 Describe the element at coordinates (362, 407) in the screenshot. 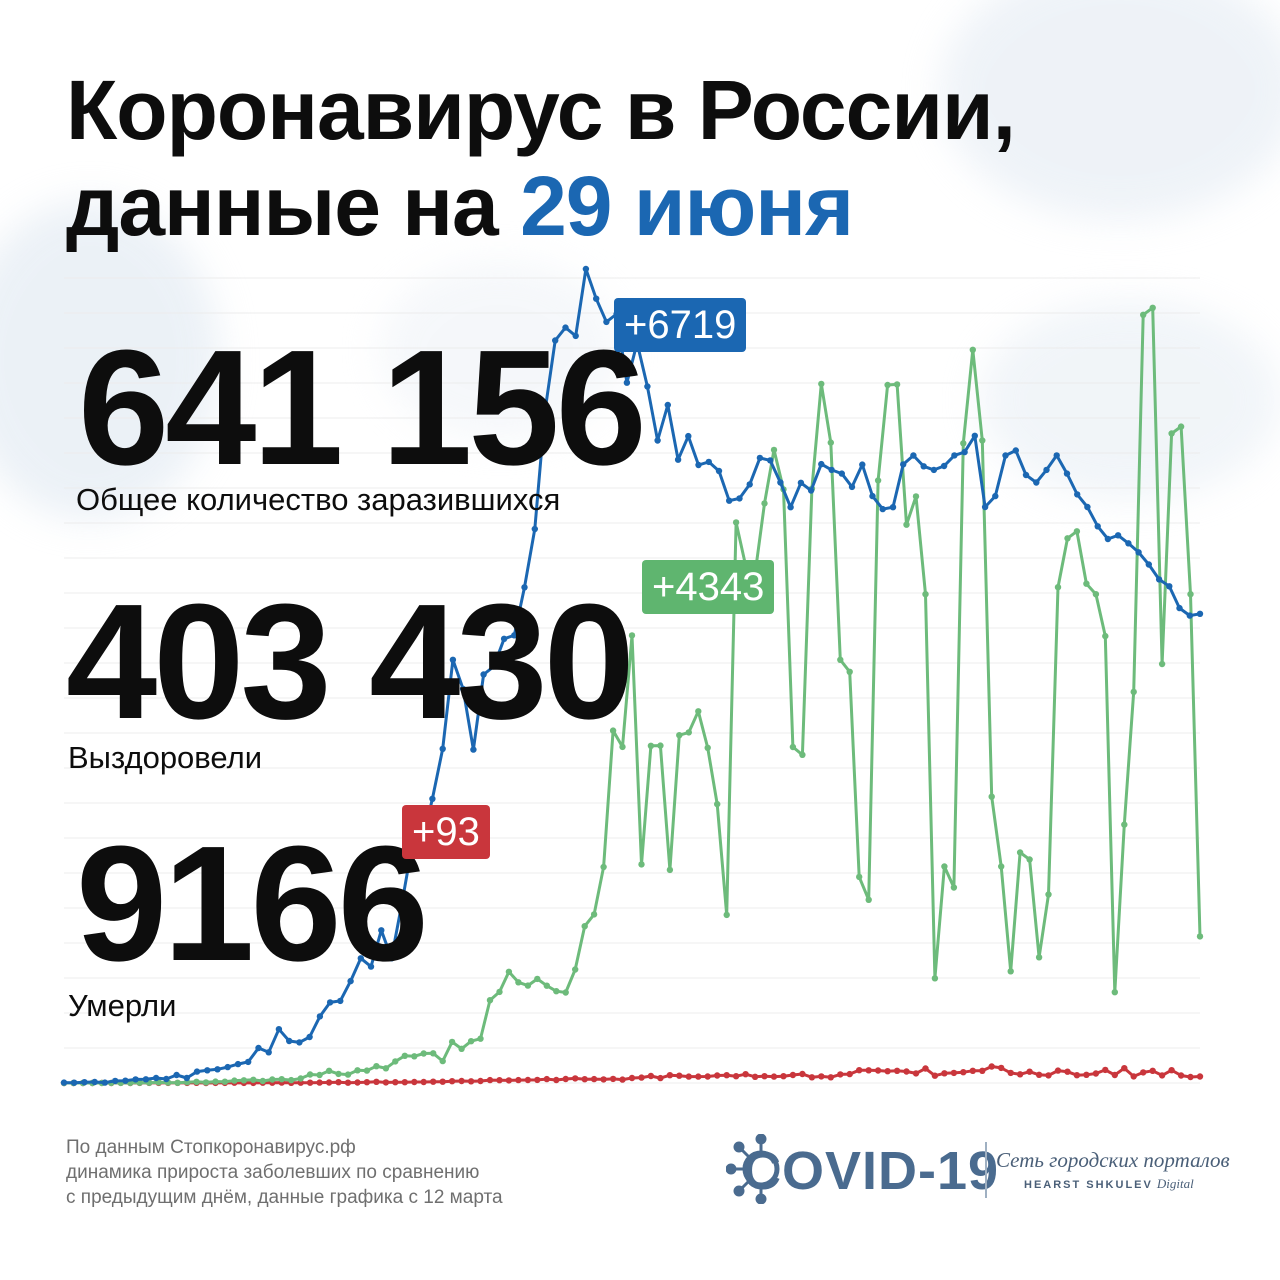

I see `total-cases-value: 641 156` at that location.